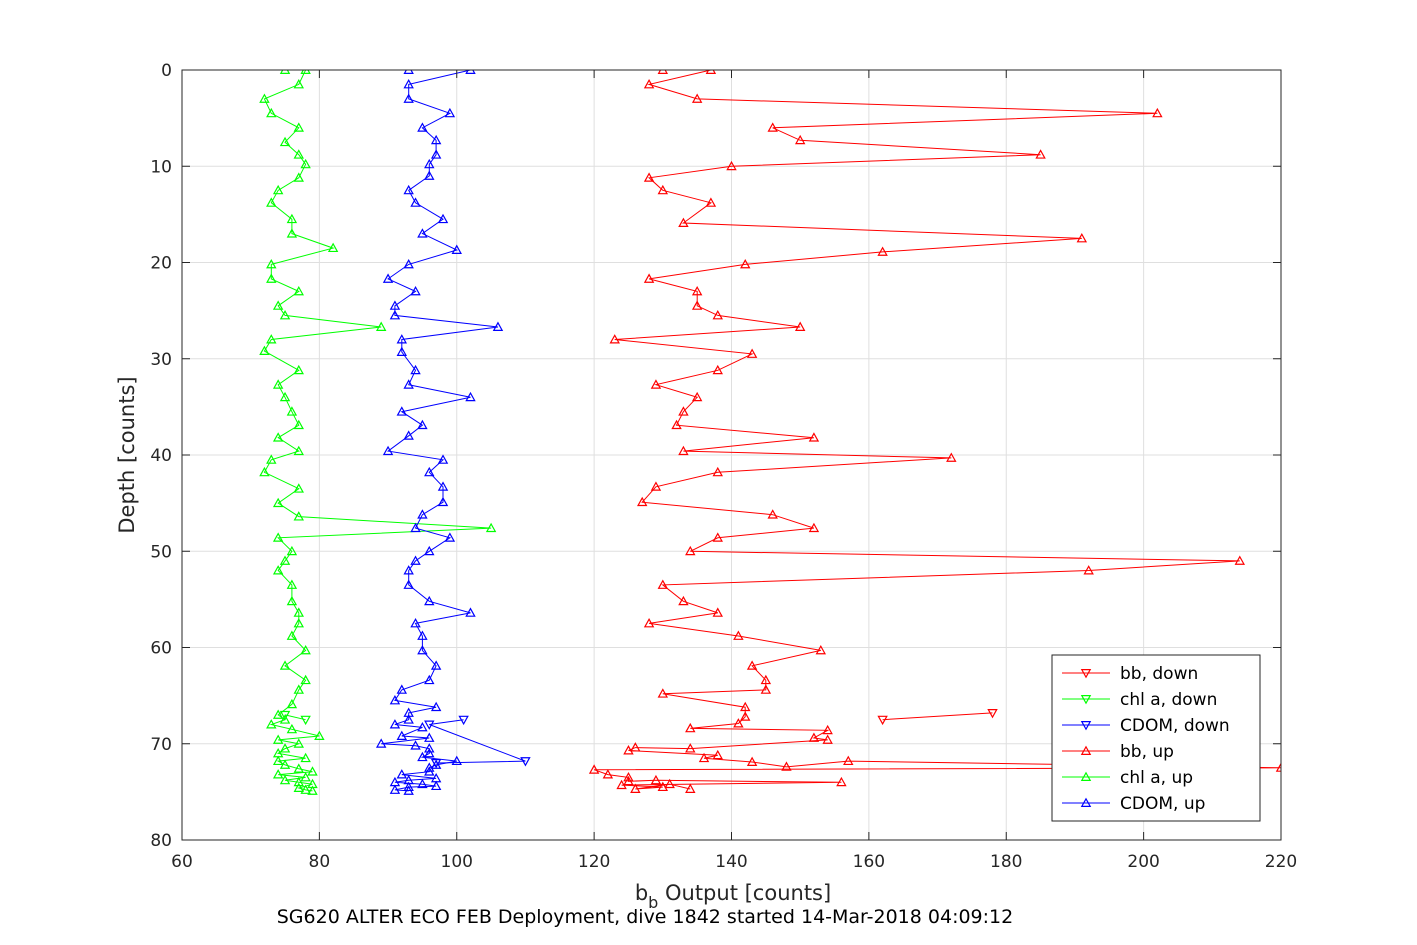  Describe the element at coordinates (457, 862) in the screenshot. I see `x-tick-label: 100` at that location.